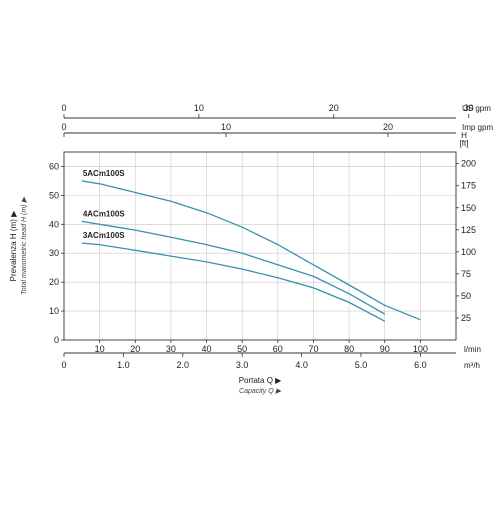  What do you see at coordinates (420, 349) in the screenshot?
I see `x-tick-label: 100` at bounding box center [420, 349].